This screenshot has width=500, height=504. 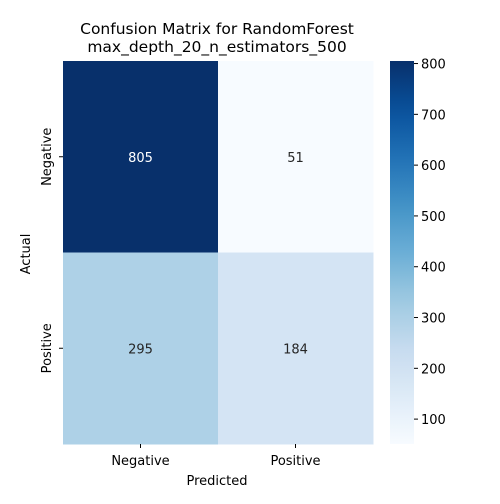 What do you see at coordinates (433, 115) in the screenshot?
I see `colorbar-tick-label: 700` at bounding box center [433, 115].